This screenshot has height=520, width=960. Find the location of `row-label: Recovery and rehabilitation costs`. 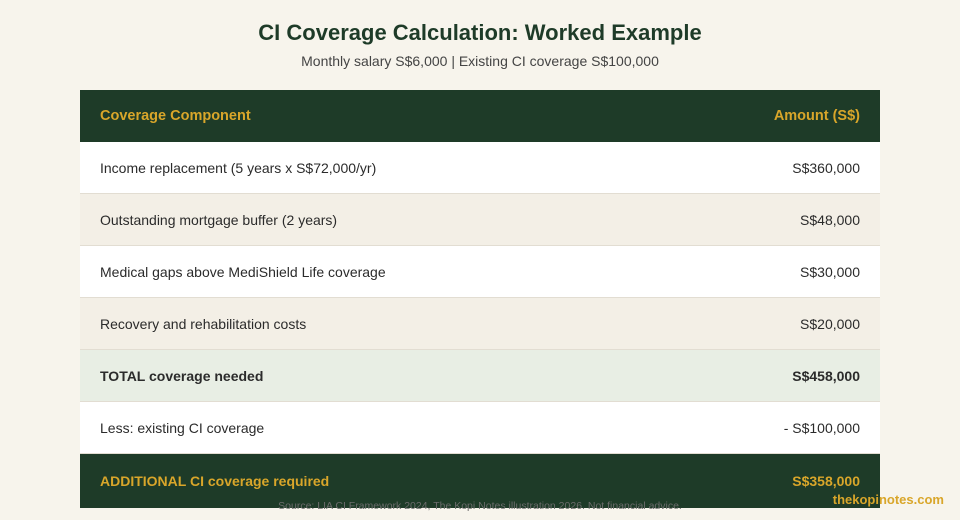

row-label: Recovery and rehabilitation costs is located at coordinates (203, 323).